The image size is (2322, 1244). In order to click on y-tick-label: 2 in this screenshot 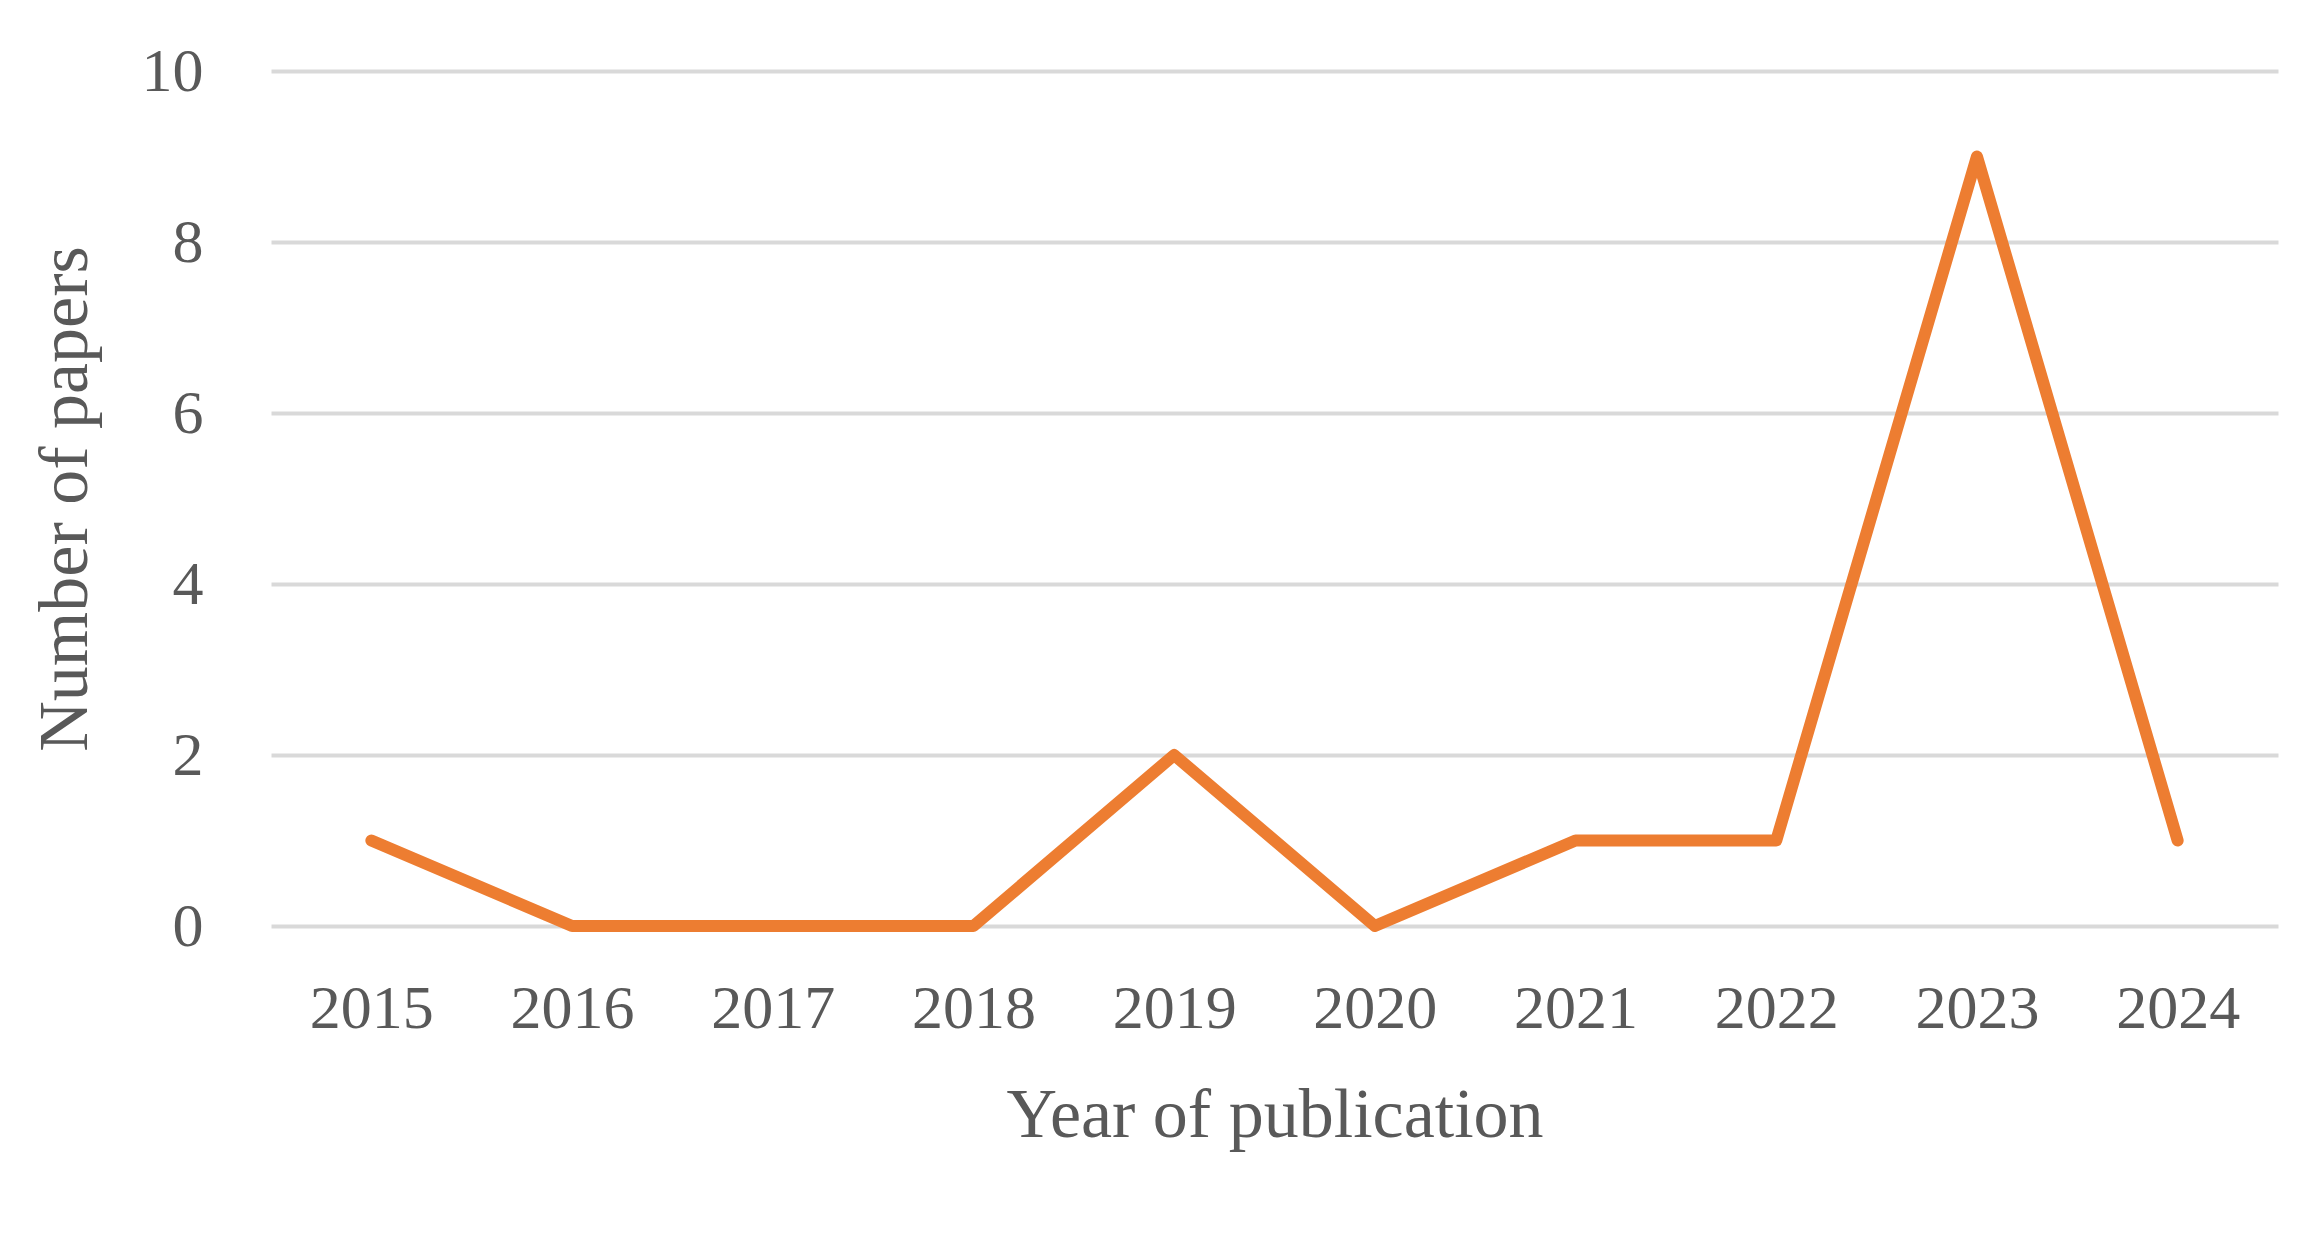, I will do `click(188, 753)`.